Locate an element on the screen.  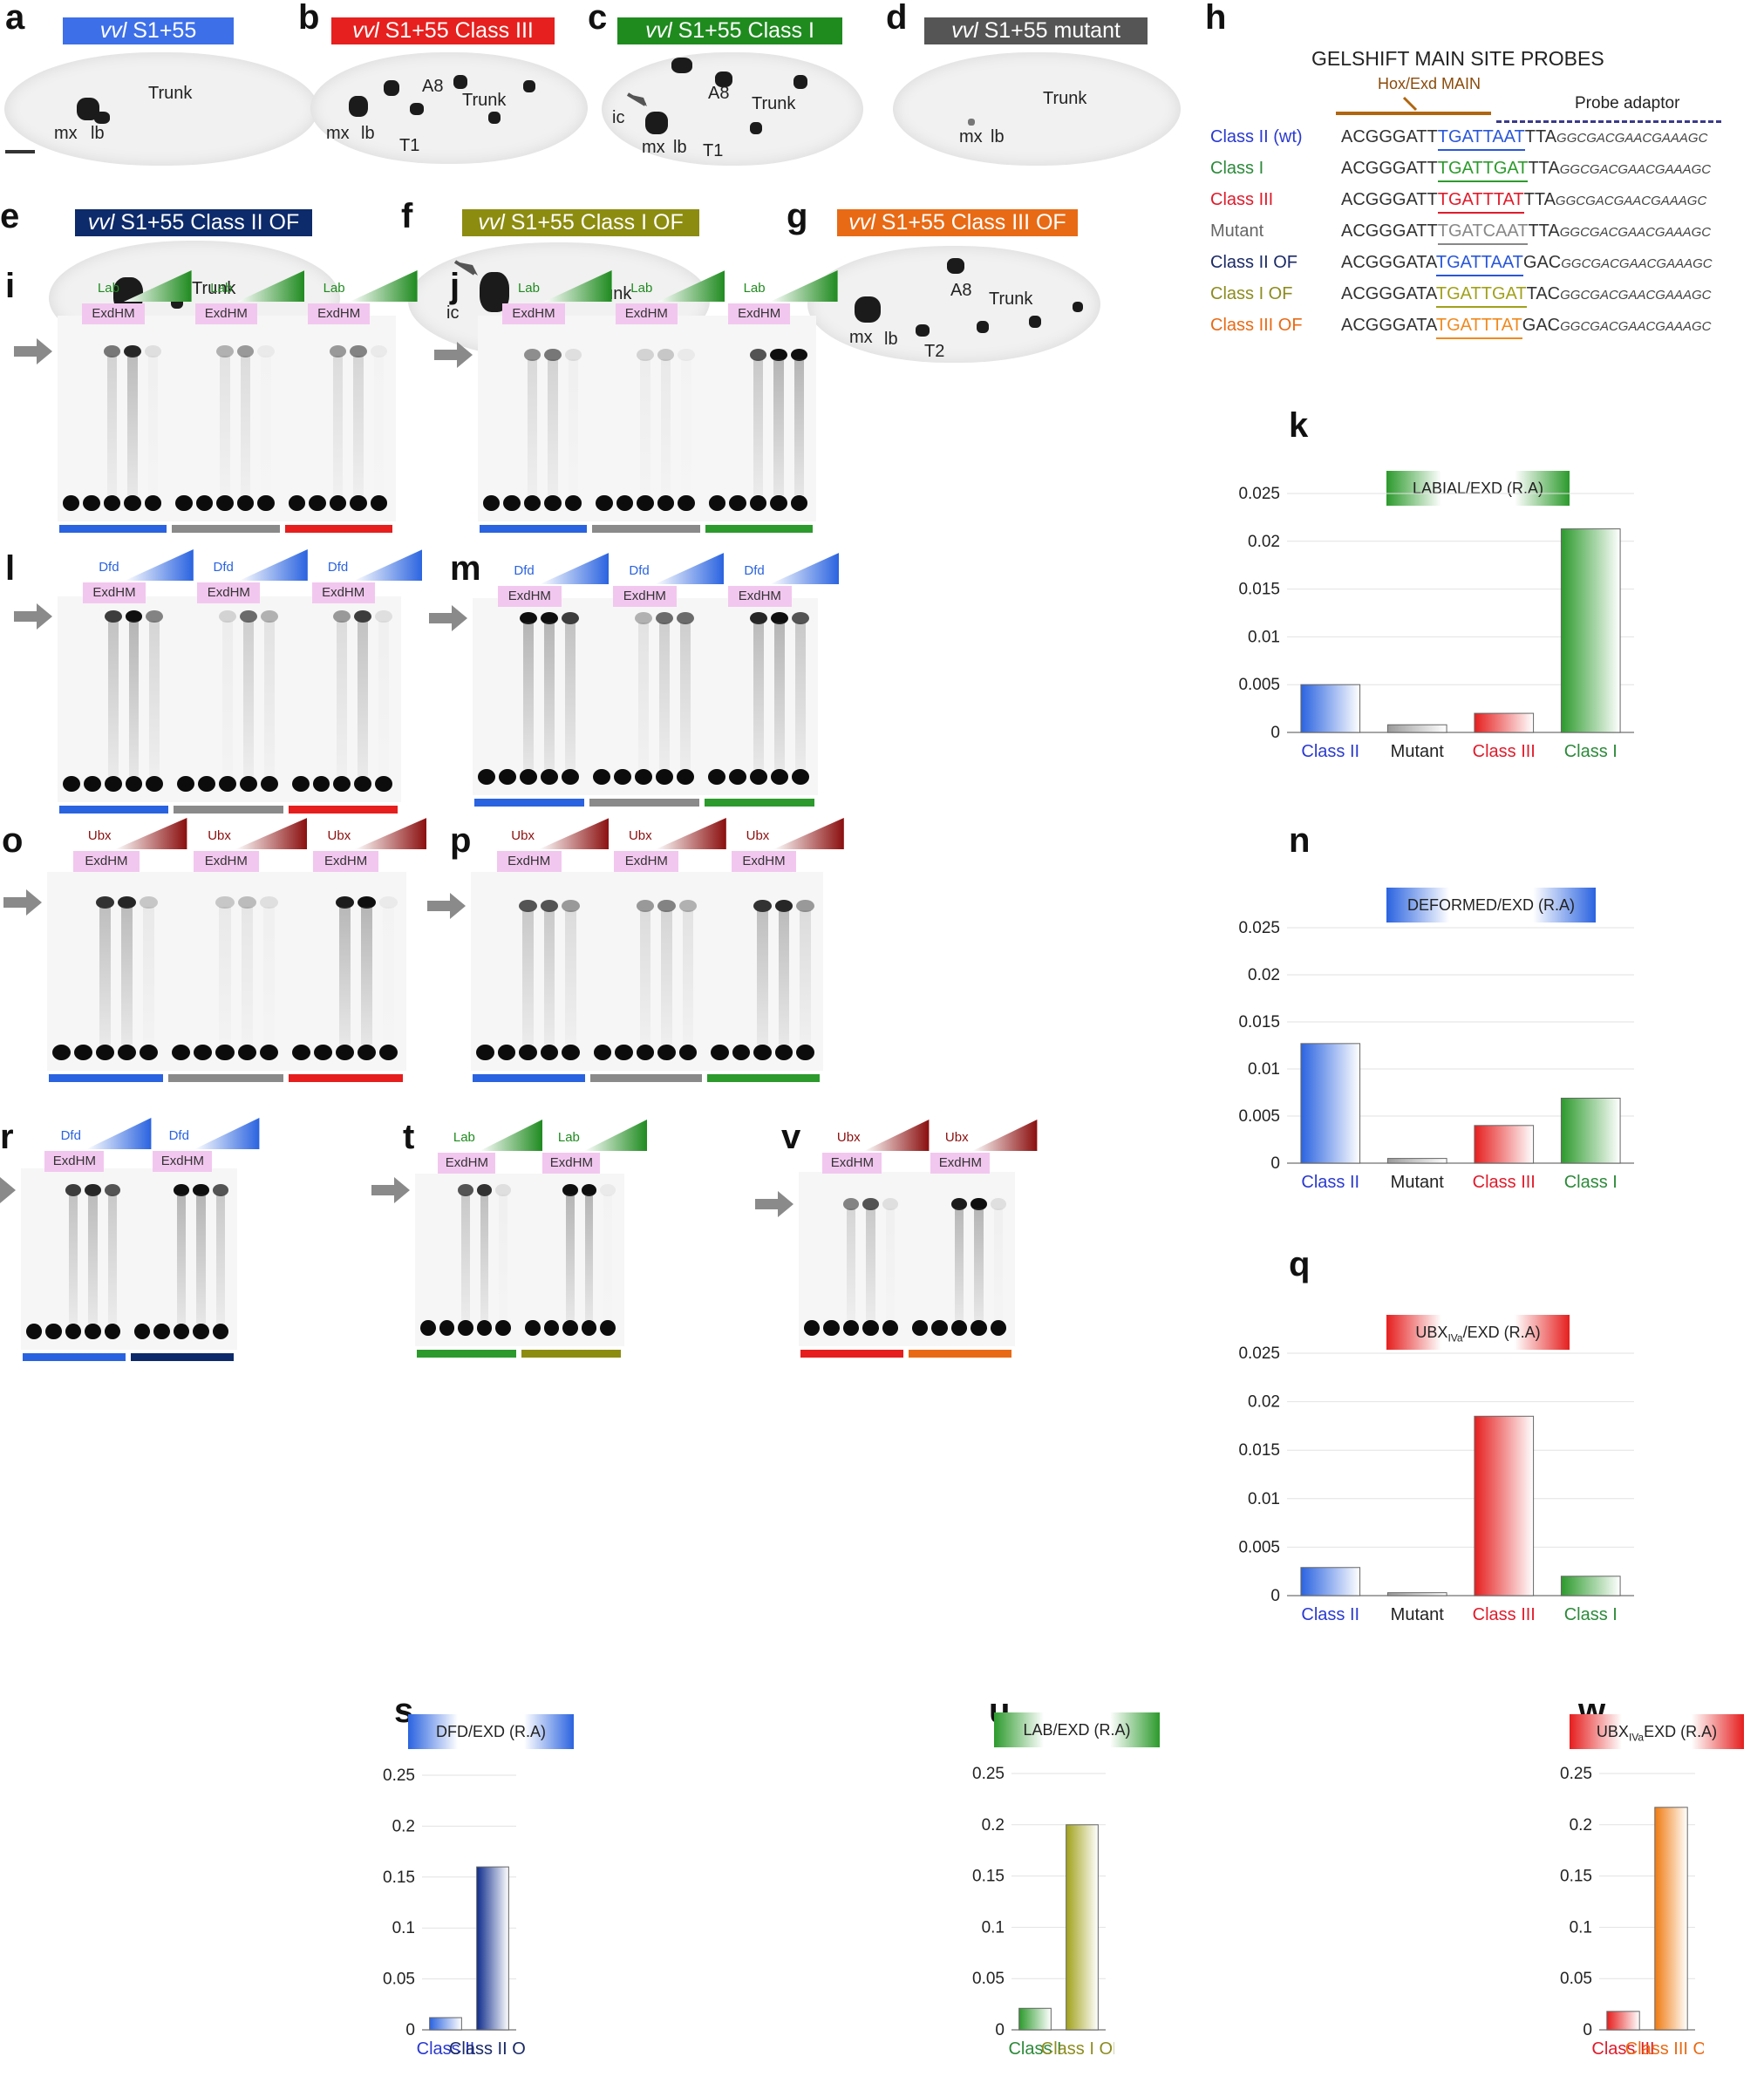
seq-adaptor: GGCGACGAACGAAAGC is located at coordinates (1632, 138).